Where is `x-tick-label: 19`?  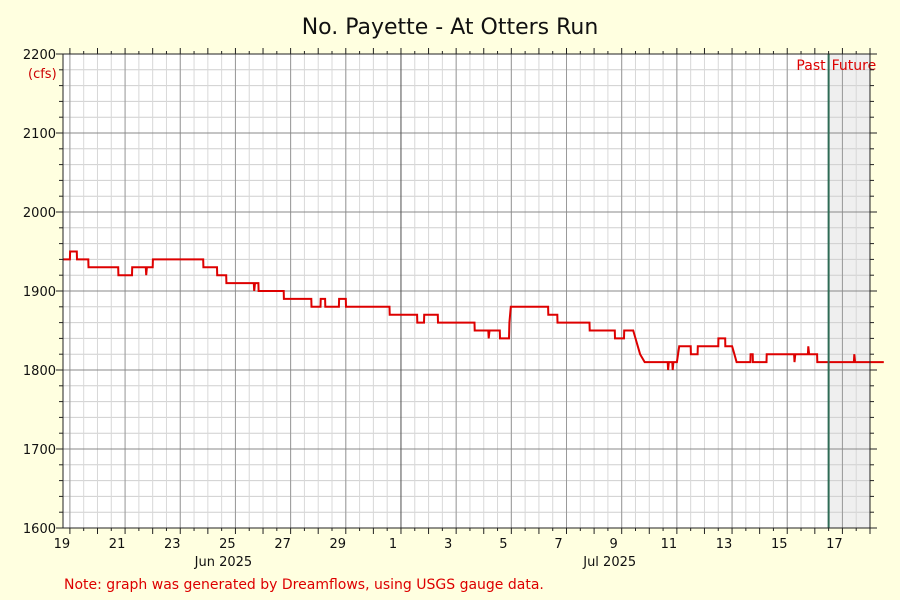
x-tick-label: 19 is located at coordinates (62, 544).